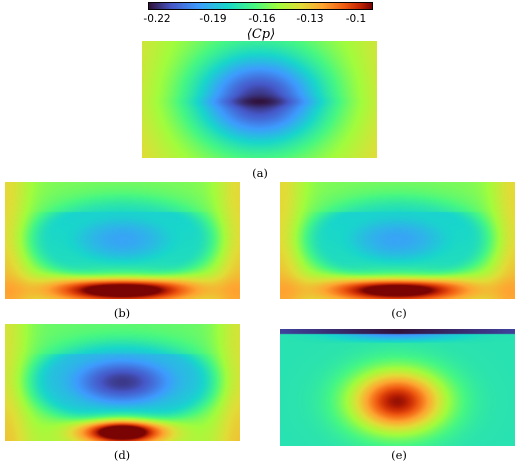  I want to click on colorbar-tick: -0.22, so click(157, 19).